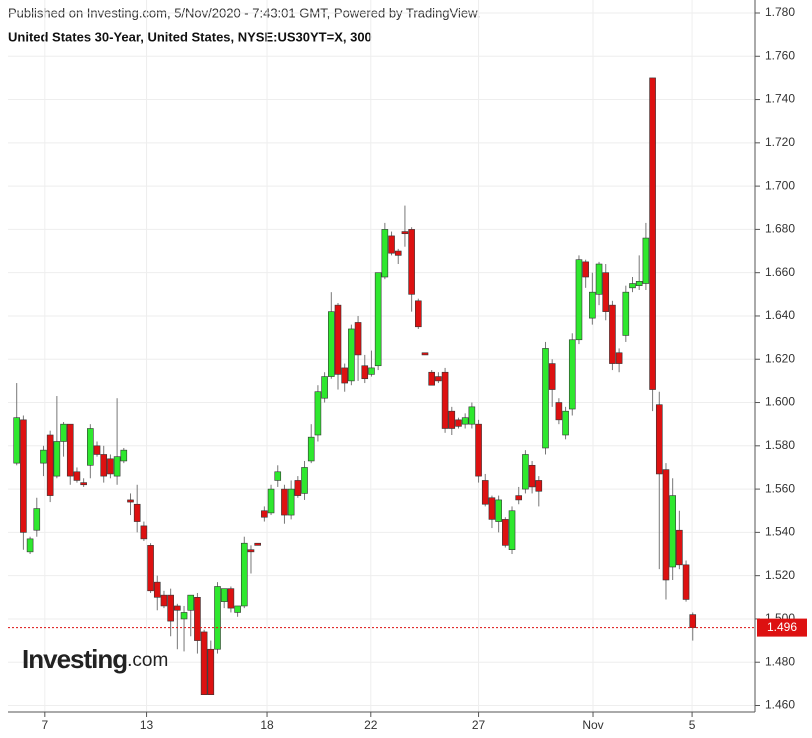 The height and width of the screenshot is (738, 812). Describe the element at coordinates (780, 661) in the screenshot. I see `y-tick-label: 1.480` at that location.